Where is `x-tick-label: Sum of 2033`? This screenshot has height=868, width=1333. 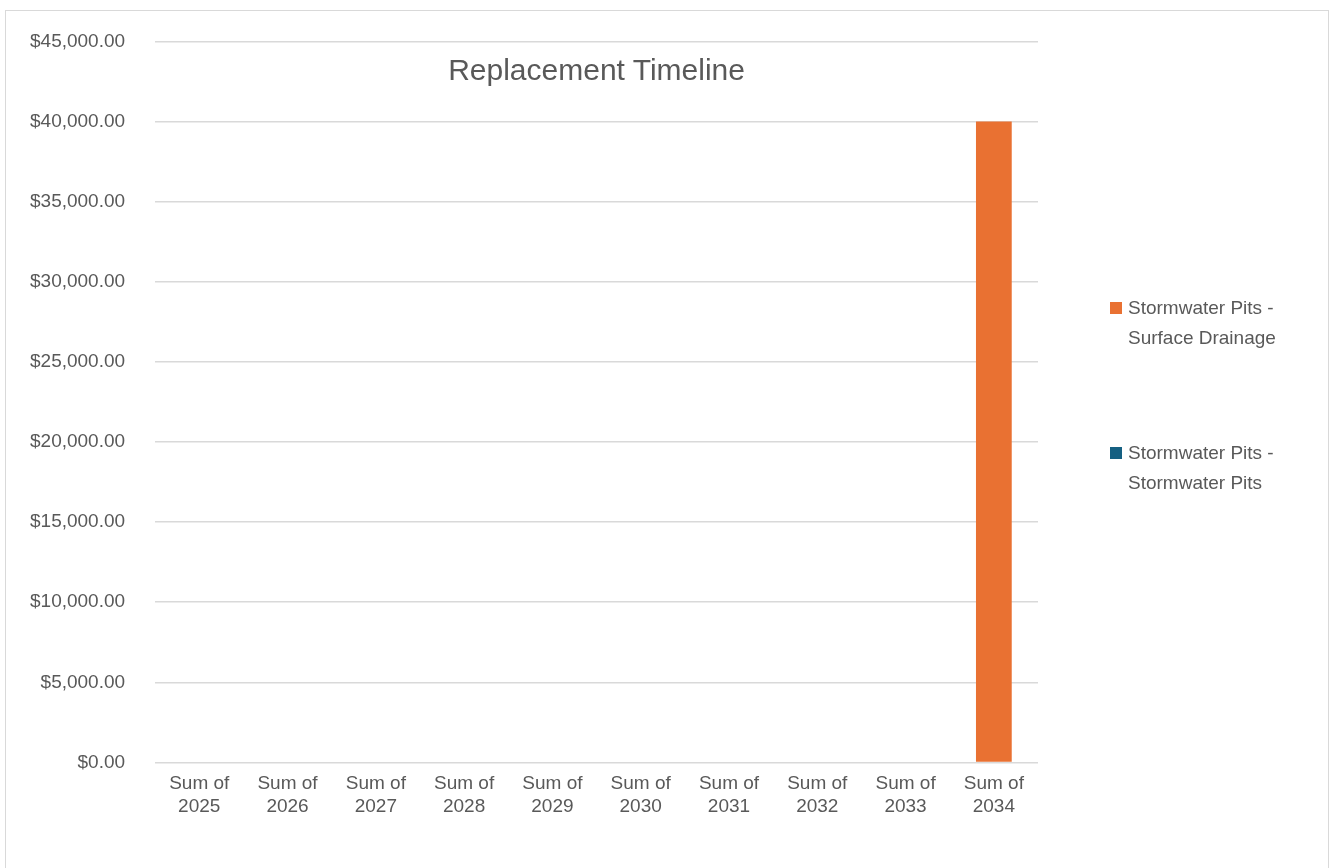 x-tick-label: Sum of 2033 is located at coordinates (906, 794).